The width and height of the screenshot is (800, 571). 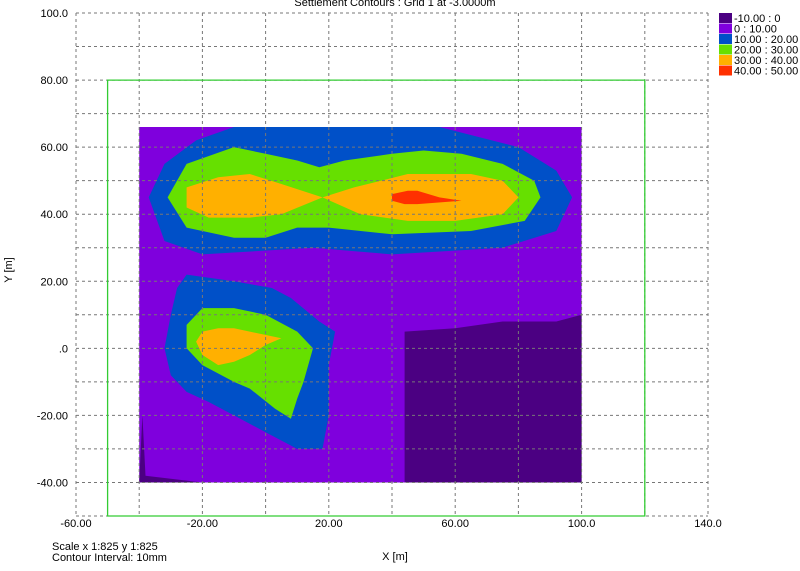 I want to click on legend-label: 30.00 : 40.00, so click(x=766, y=61).